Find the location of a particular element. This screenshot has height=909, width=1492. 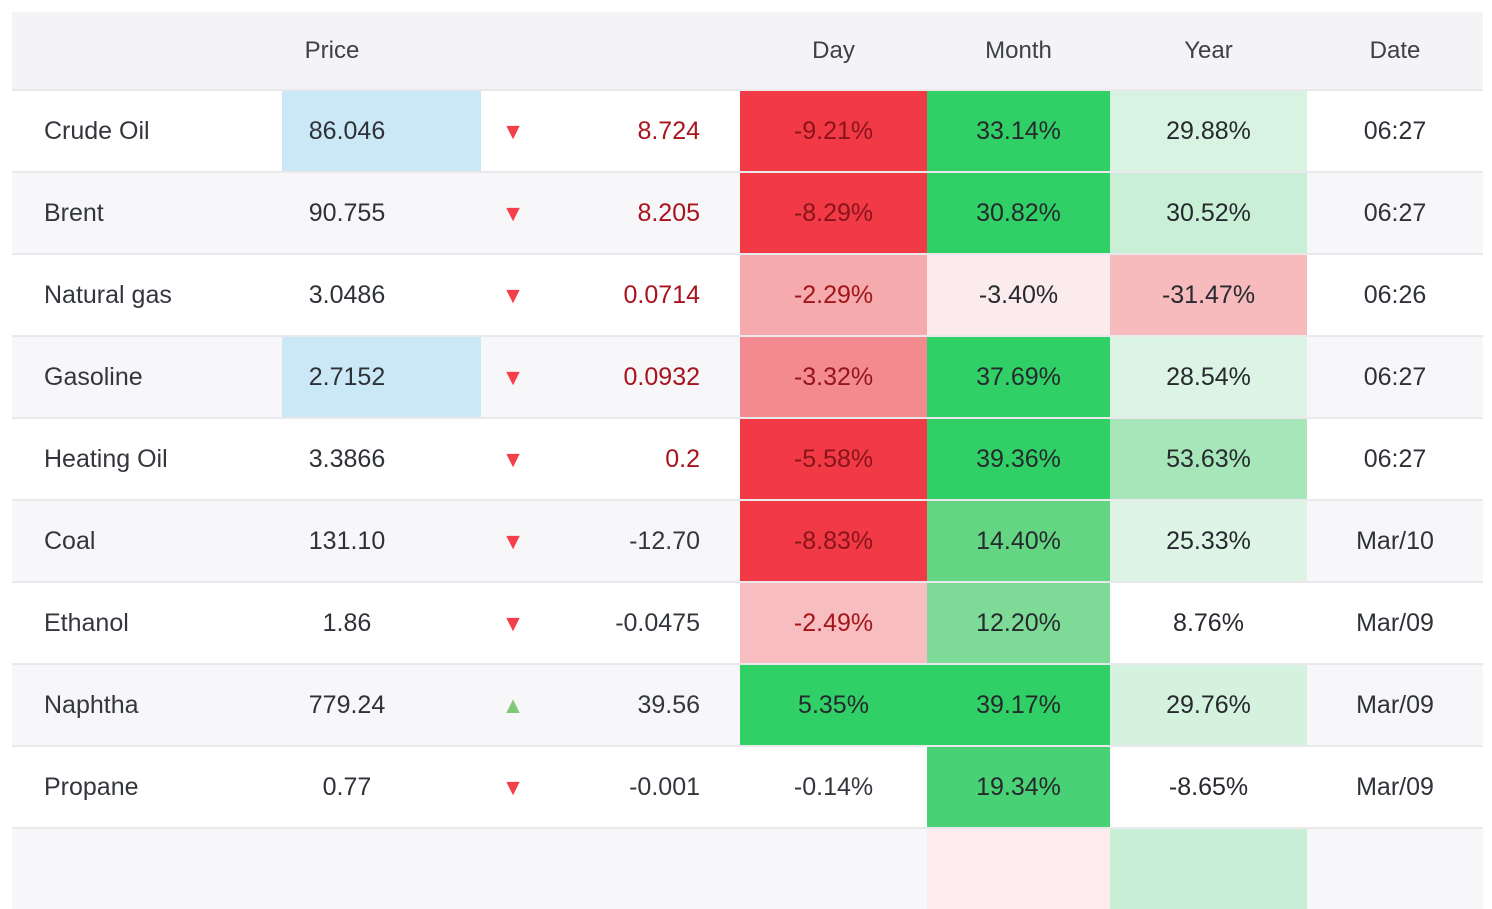

change-arrow-cell is located at coordinates (513, 868).